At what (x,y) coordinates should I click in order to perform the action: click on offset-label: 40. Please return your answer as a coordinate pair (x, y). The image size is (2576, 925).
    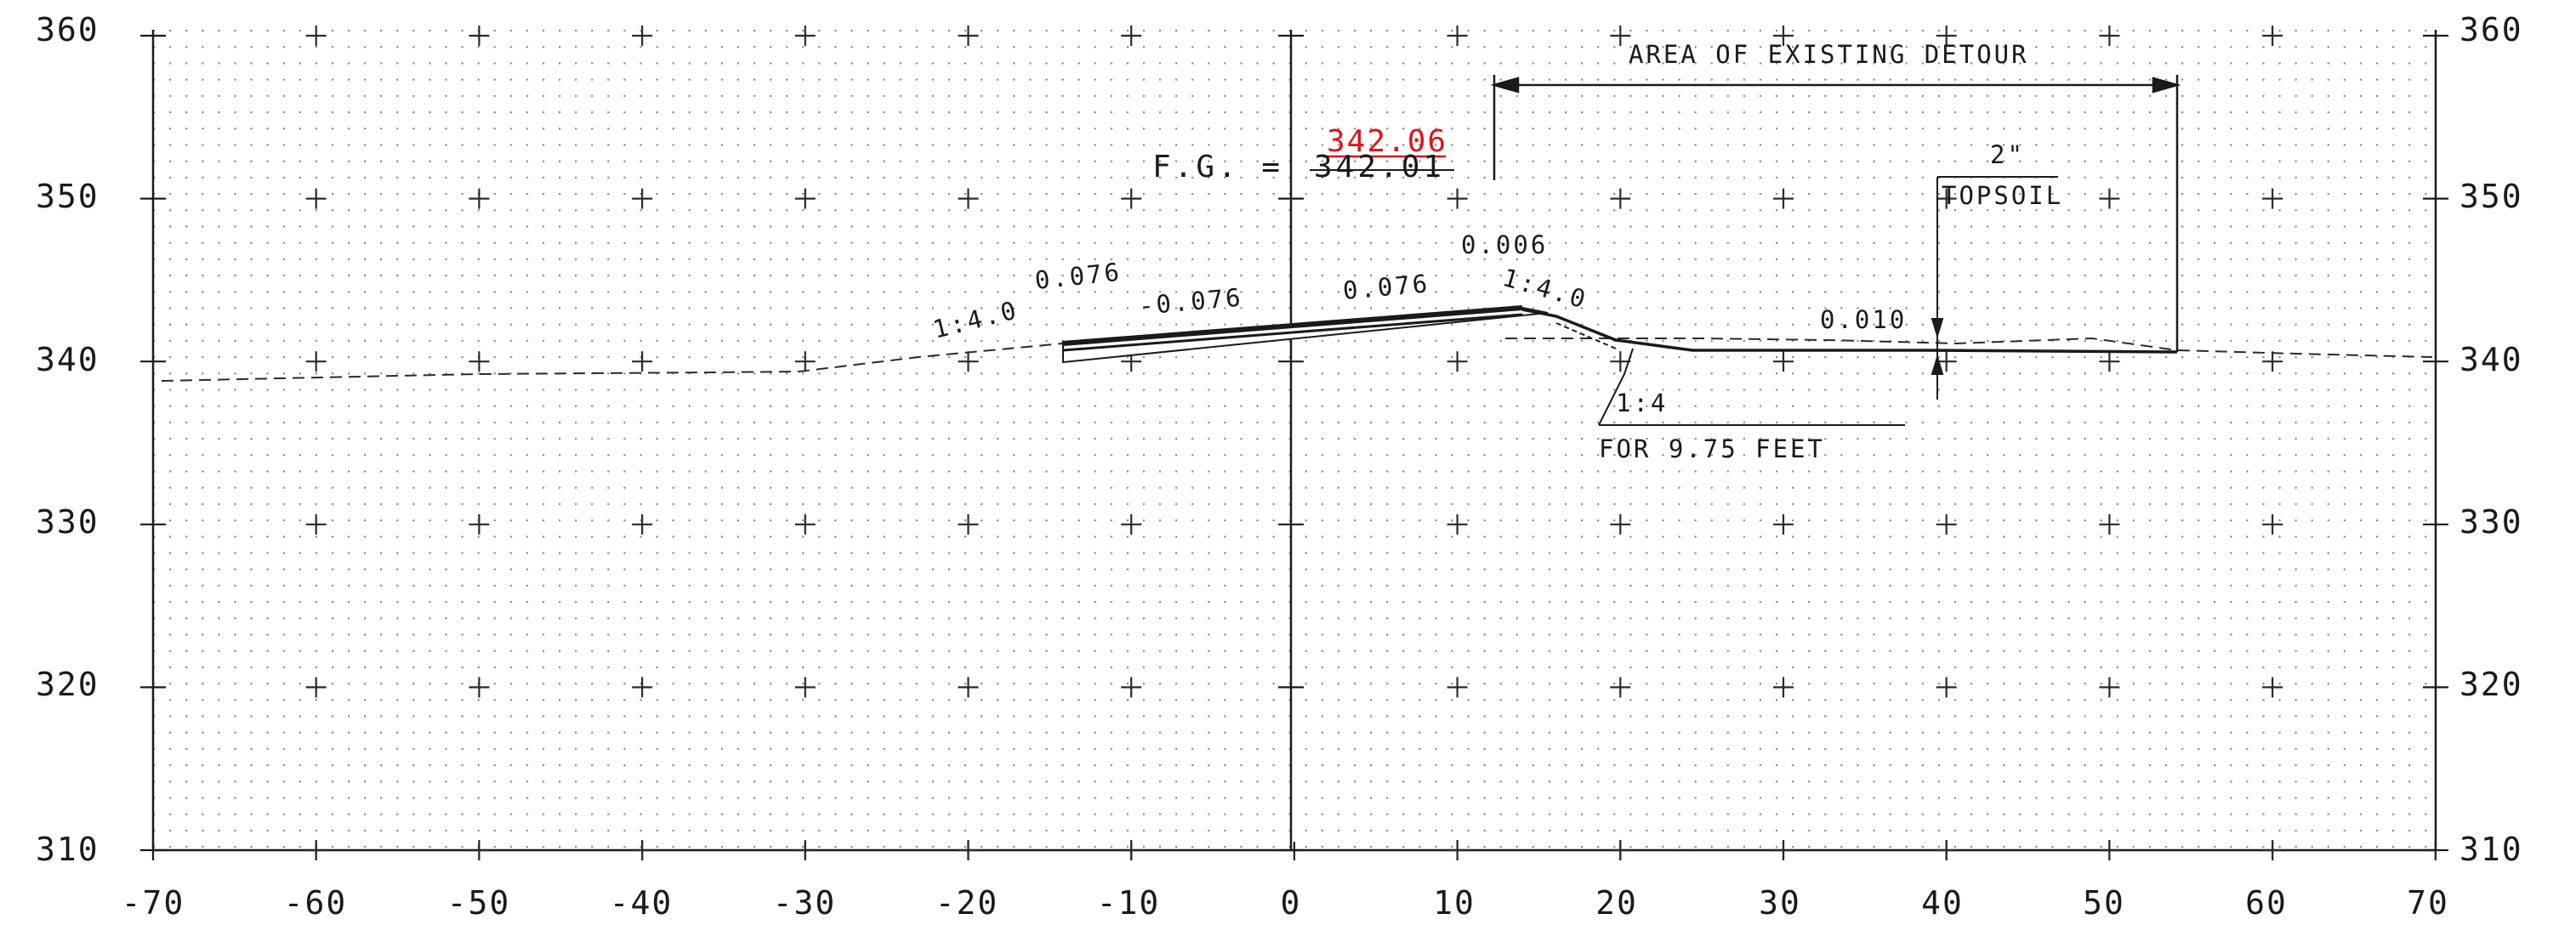
    Looking at the image, I should click on (1942, 903).